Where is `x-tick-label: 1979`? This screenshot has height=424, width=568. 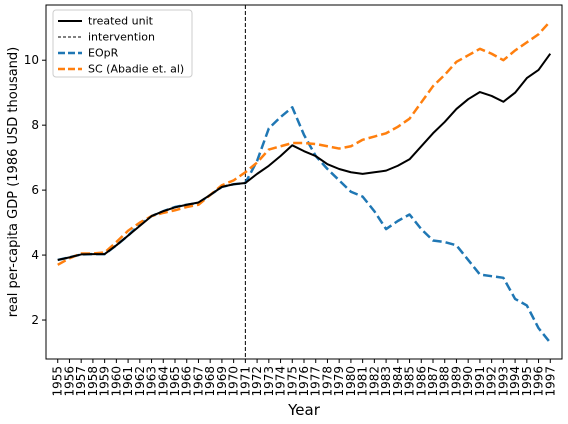
x-tick-label: 1979 is located at coordinates (339, 381).